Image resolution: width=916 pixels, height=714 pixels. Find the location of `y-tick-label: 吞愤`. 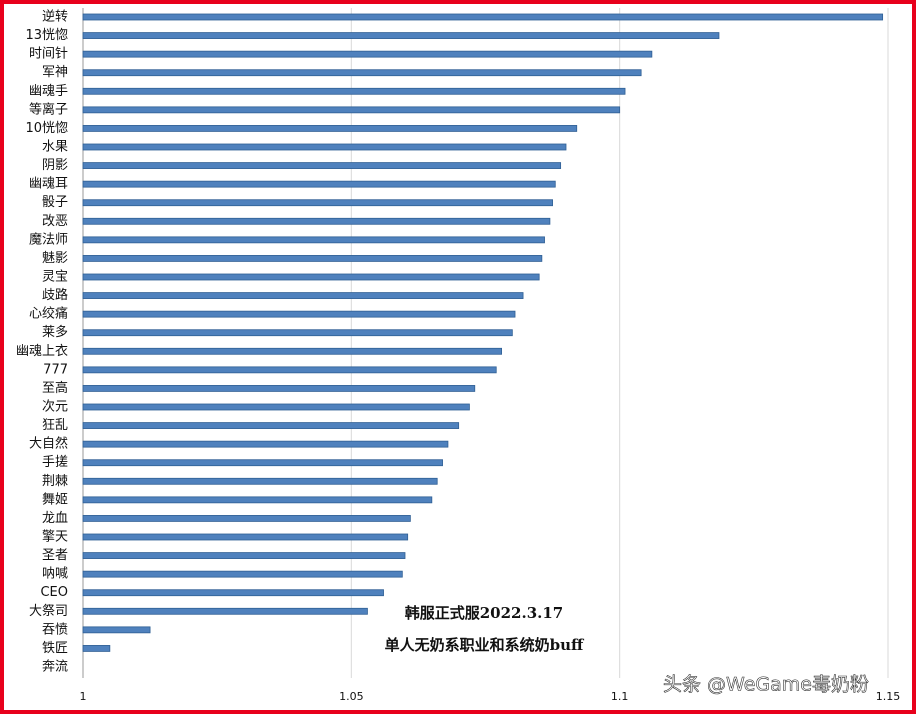

y-tick-label: 吞愤 is located at coordinates (55, 629).